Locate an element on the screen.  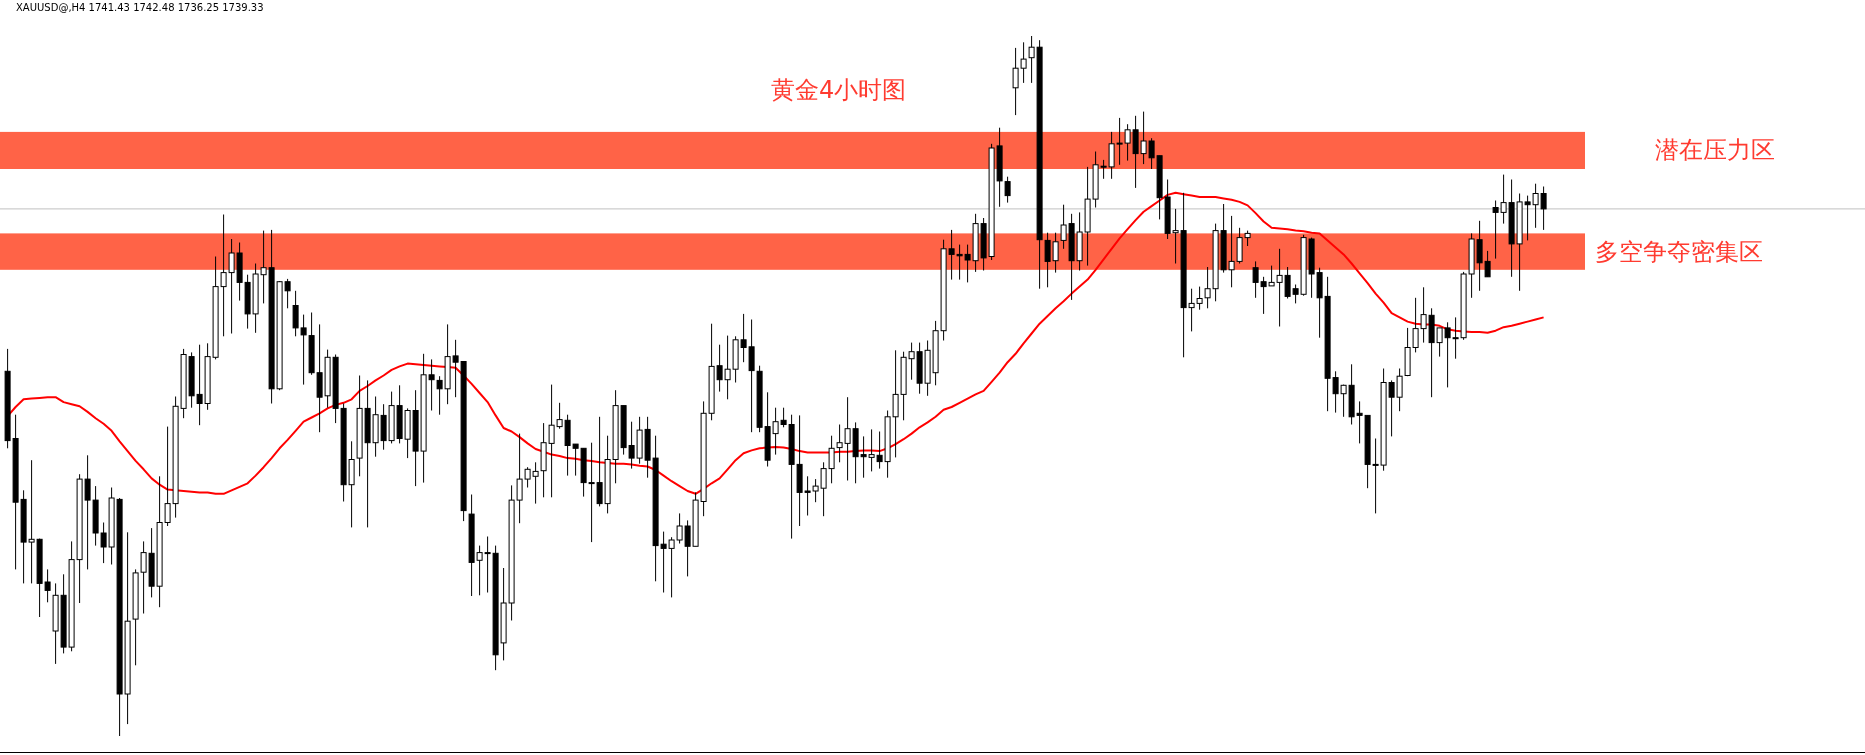
text: XAUUSD@,H4 1741.43 1742.48 1736.25 1739.33 is located at coordinates (140, 7).